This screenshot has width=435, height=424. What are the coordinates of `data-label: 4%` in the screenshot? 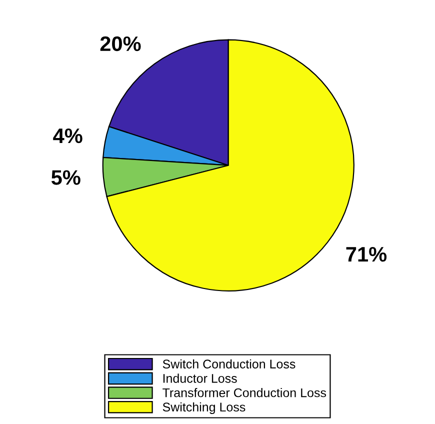 It's located at (67, 136).